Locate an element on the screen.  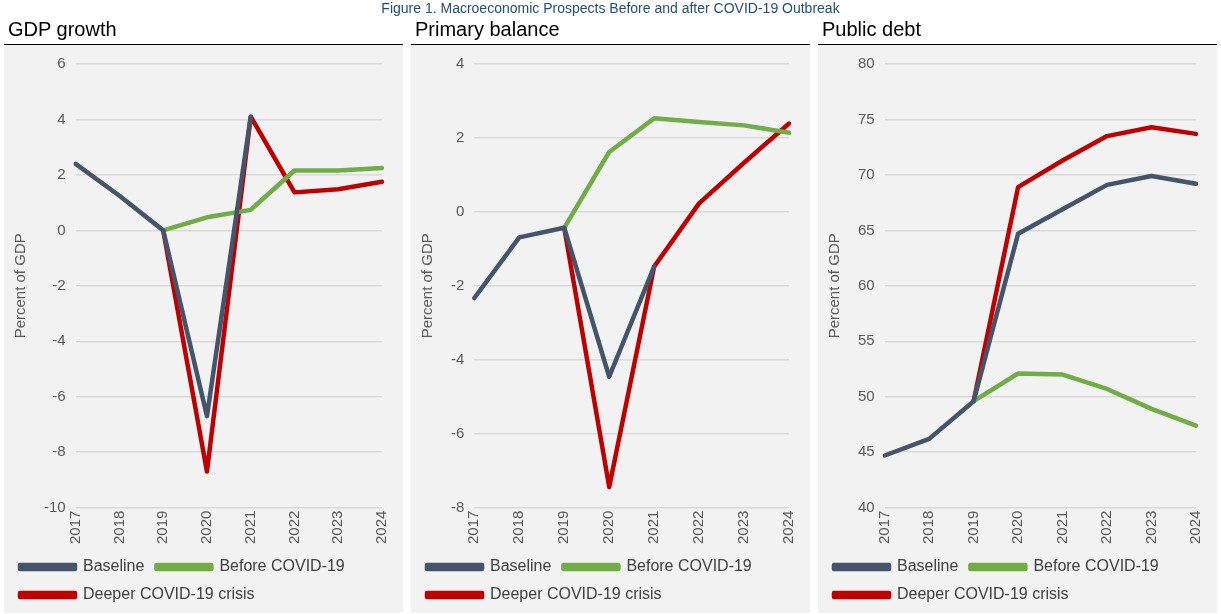
y-tick-label: -10 is located at coordinates (54, 506).